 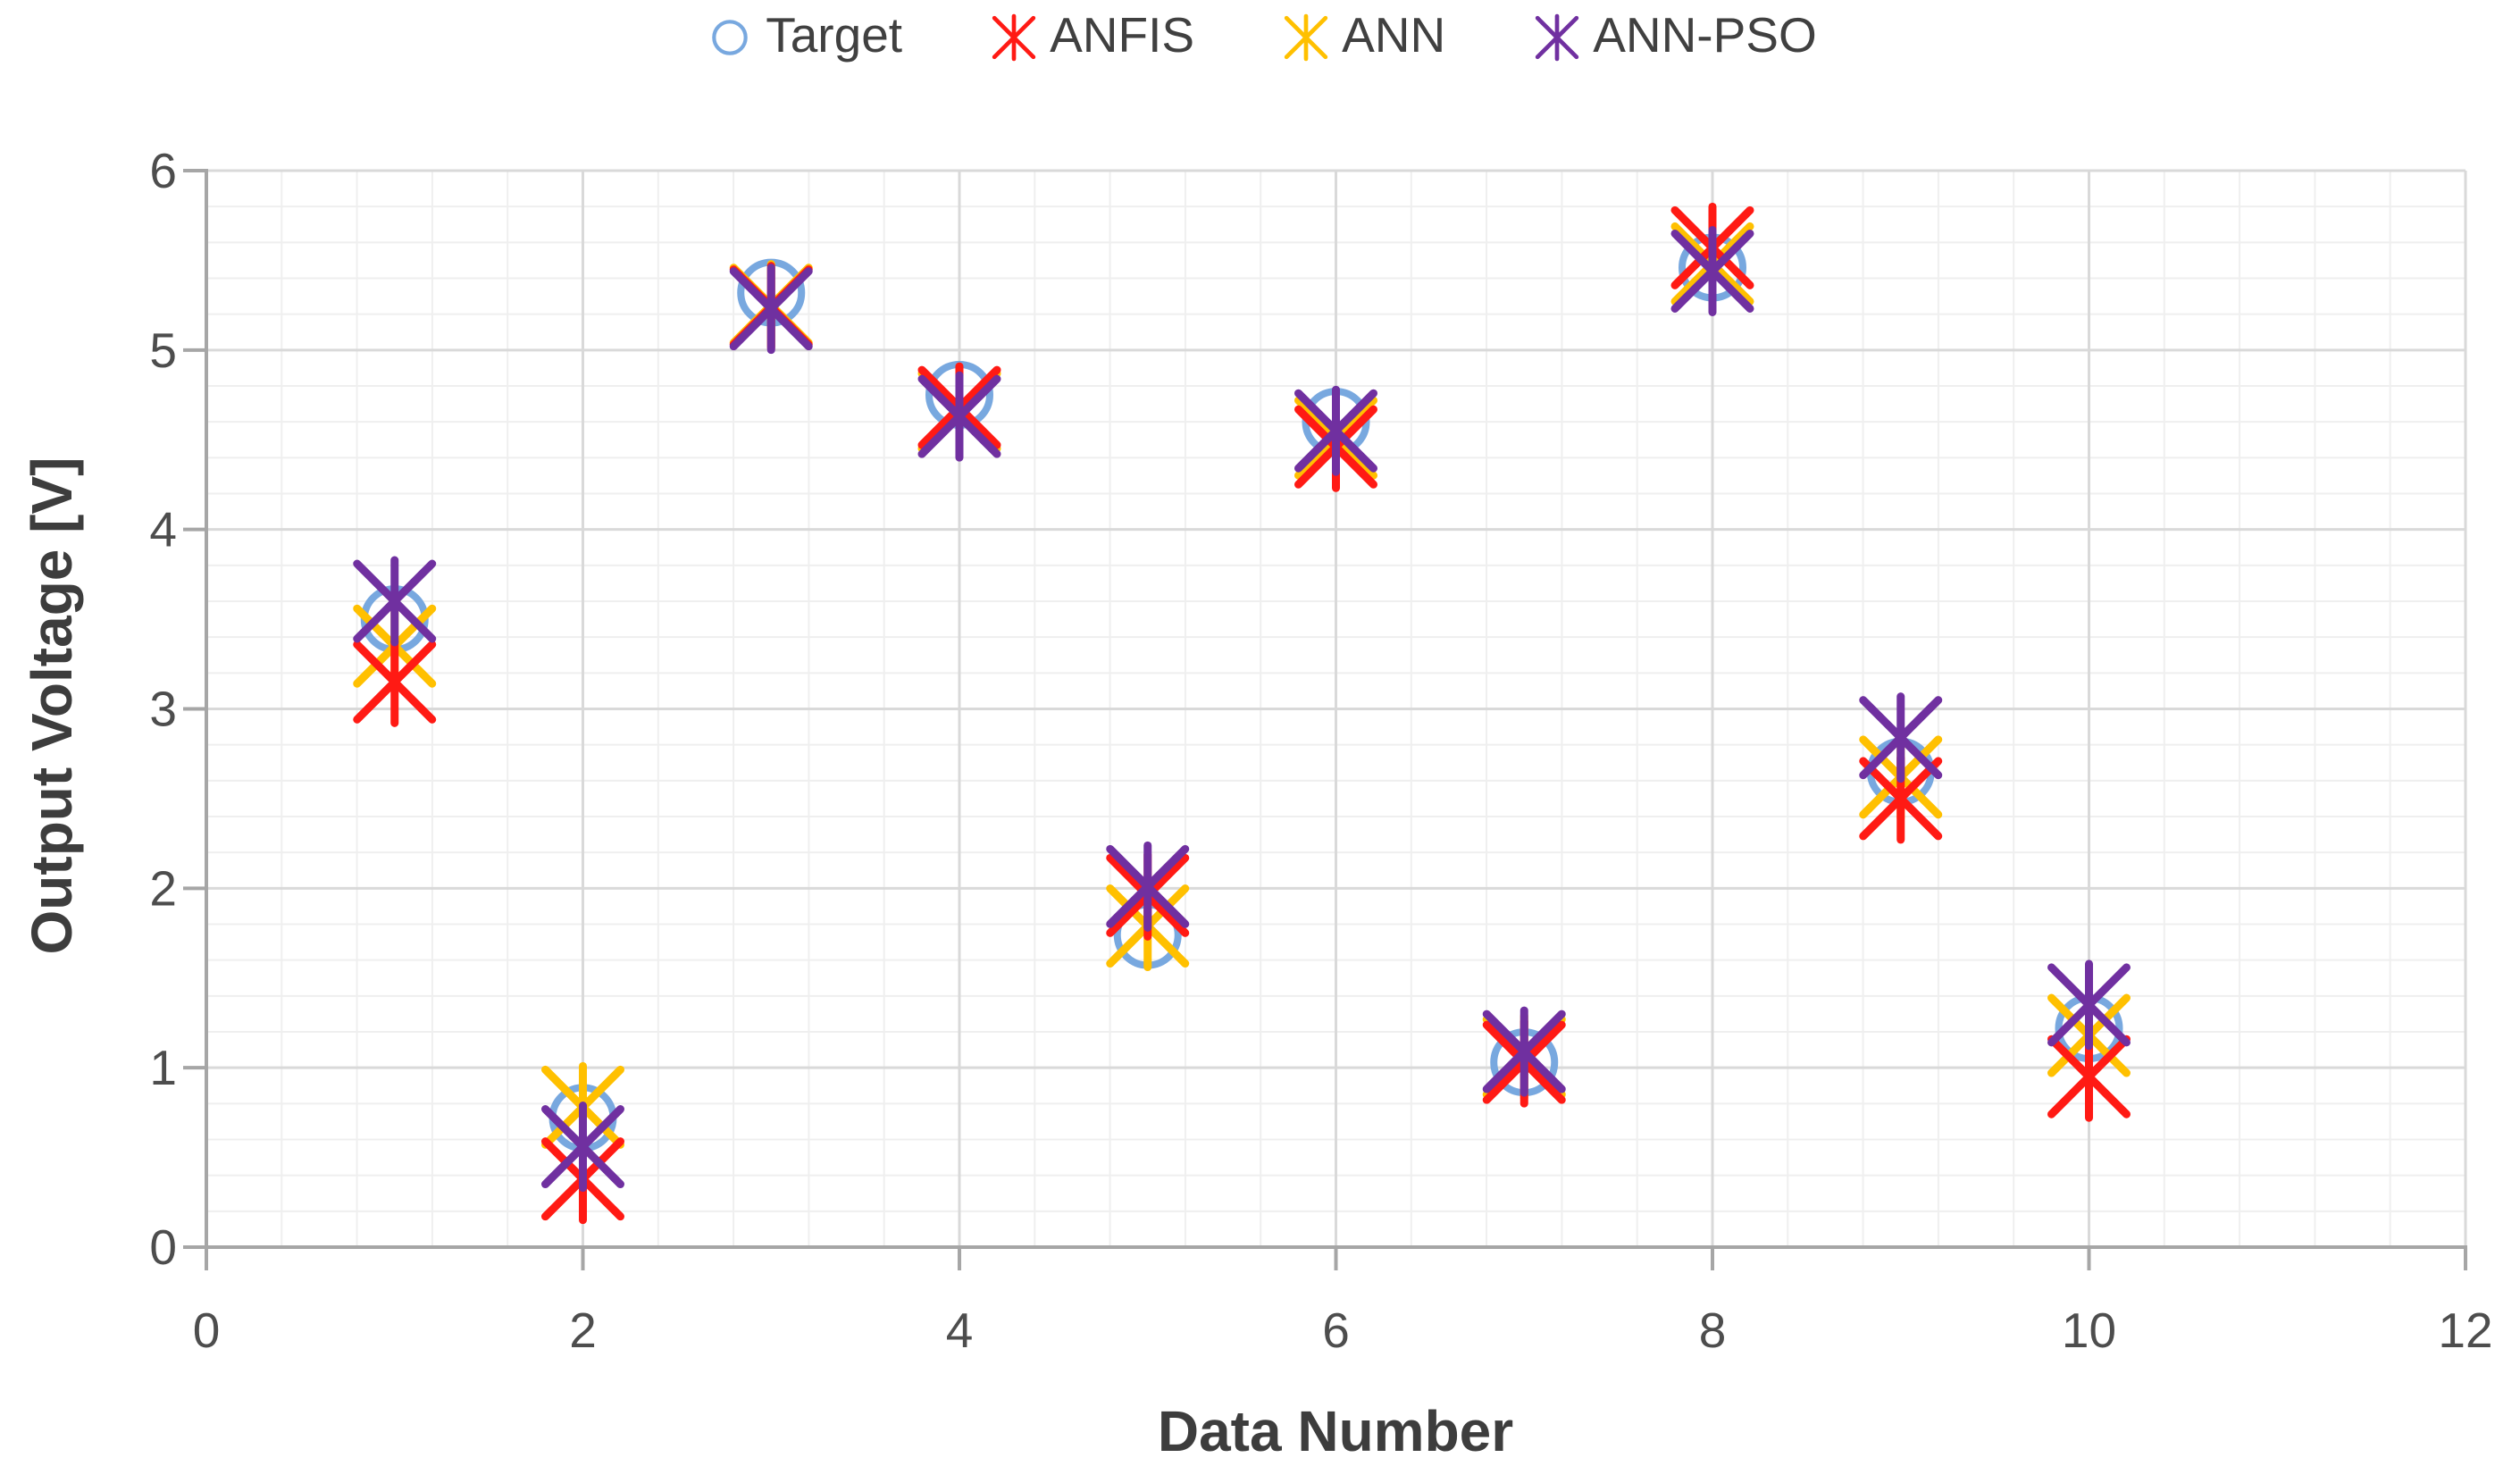 I want to click on y-tick-label: 6, so click(x=163, y=170).